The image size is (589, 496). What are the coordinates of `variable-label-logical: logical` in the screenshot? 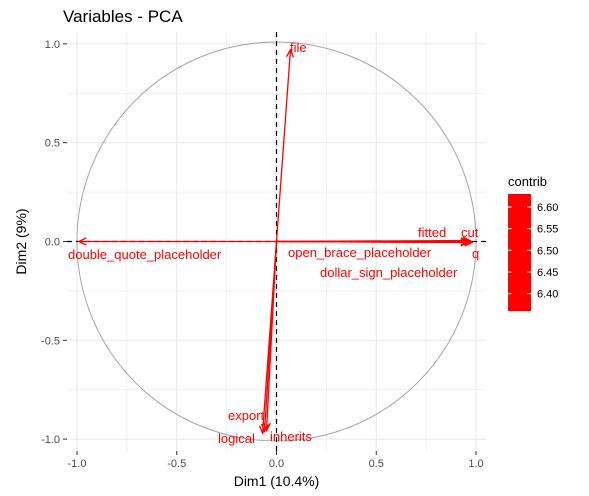 It's located at (236, 438).